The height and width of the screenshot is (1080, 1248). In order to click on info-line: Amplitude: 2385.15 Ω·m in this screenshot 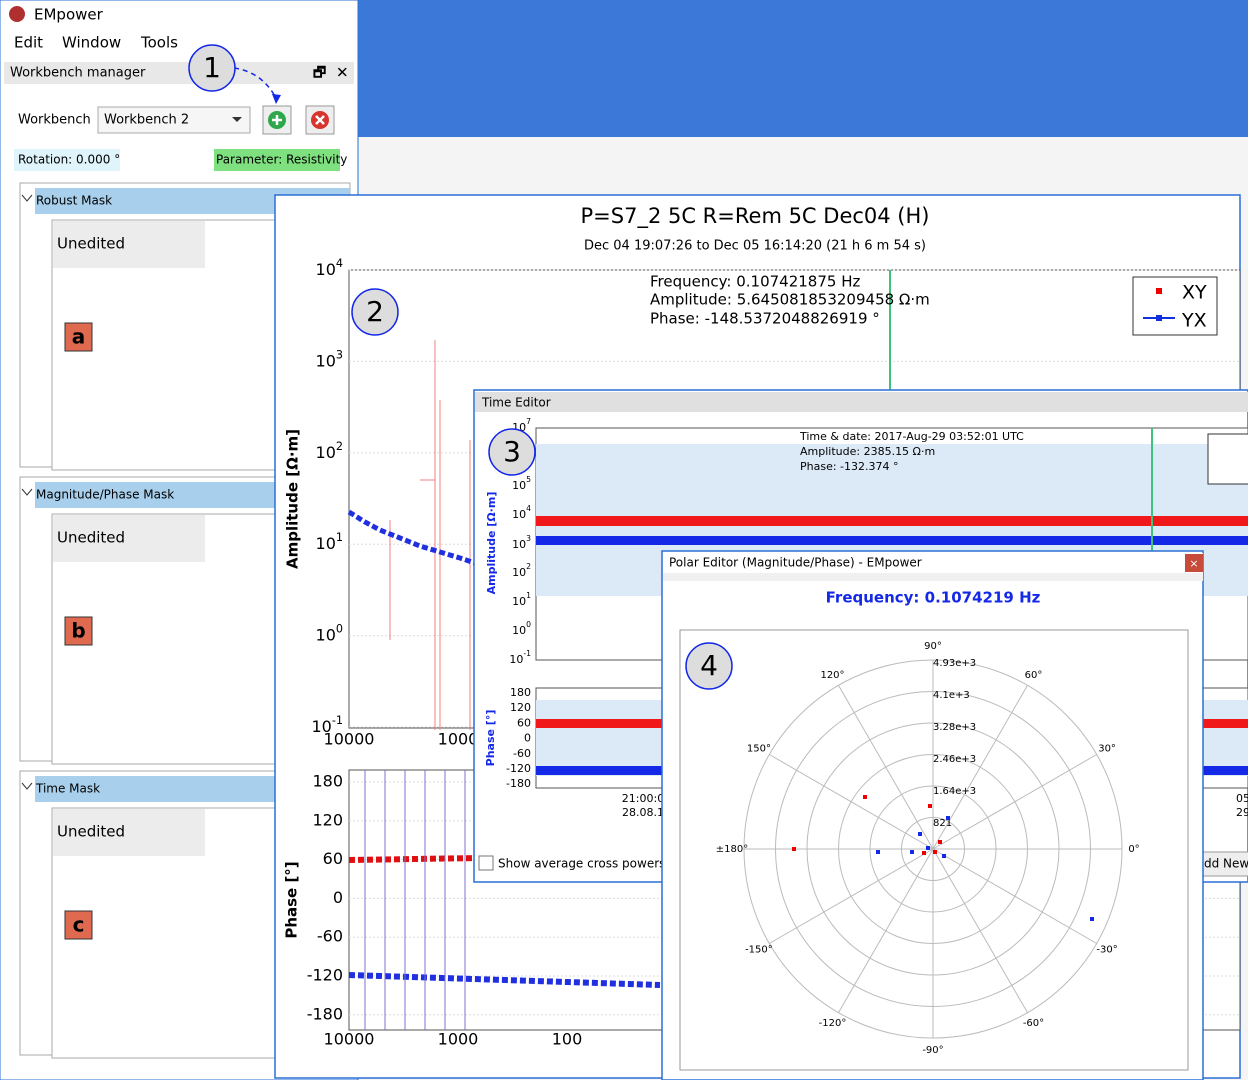, I will do `click(867, 451)`.